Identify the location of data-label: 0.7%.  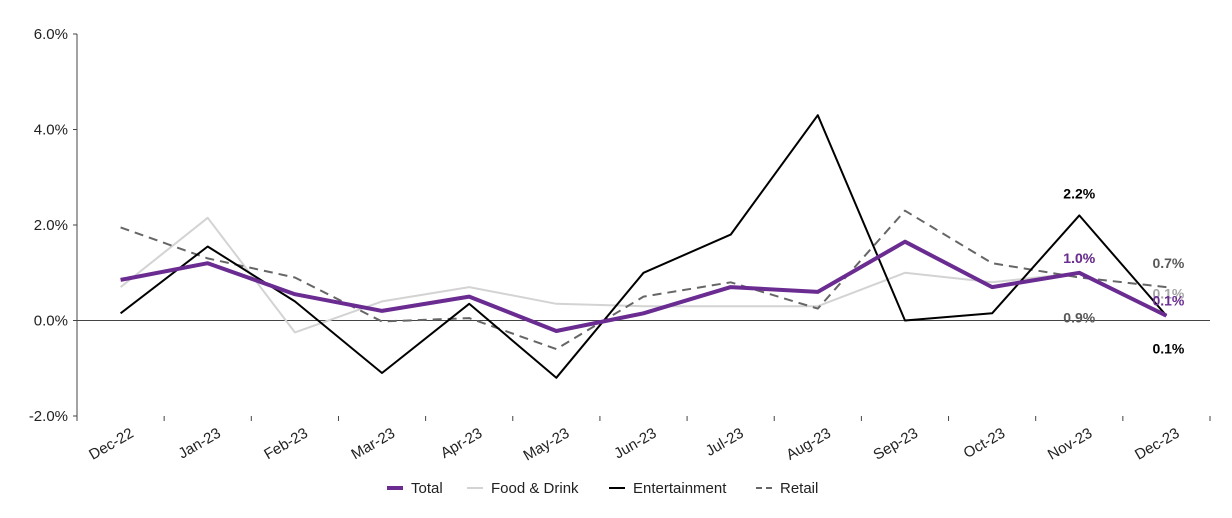
(1168, 263).